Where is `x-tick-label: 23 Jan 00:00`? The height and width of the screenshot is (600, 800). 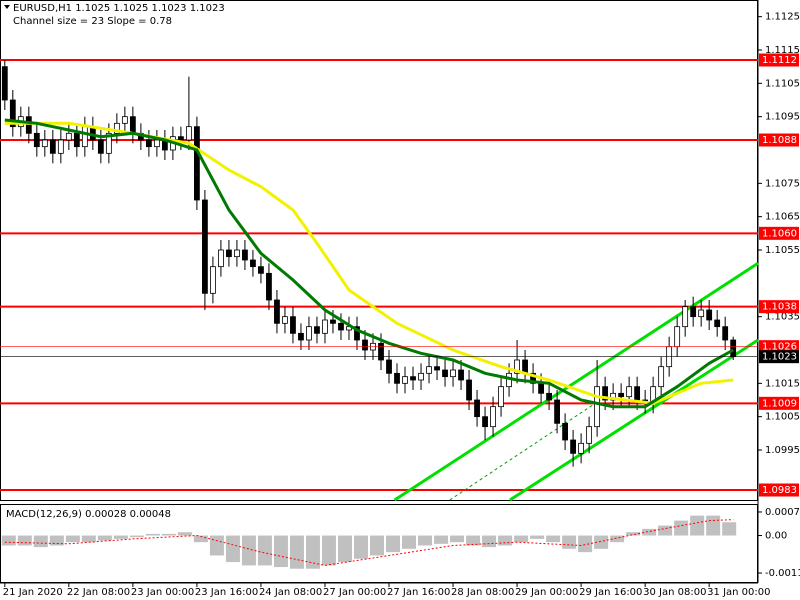 x-tick-label: 23 Jan 00:00 is located at coordinates (162, 592).